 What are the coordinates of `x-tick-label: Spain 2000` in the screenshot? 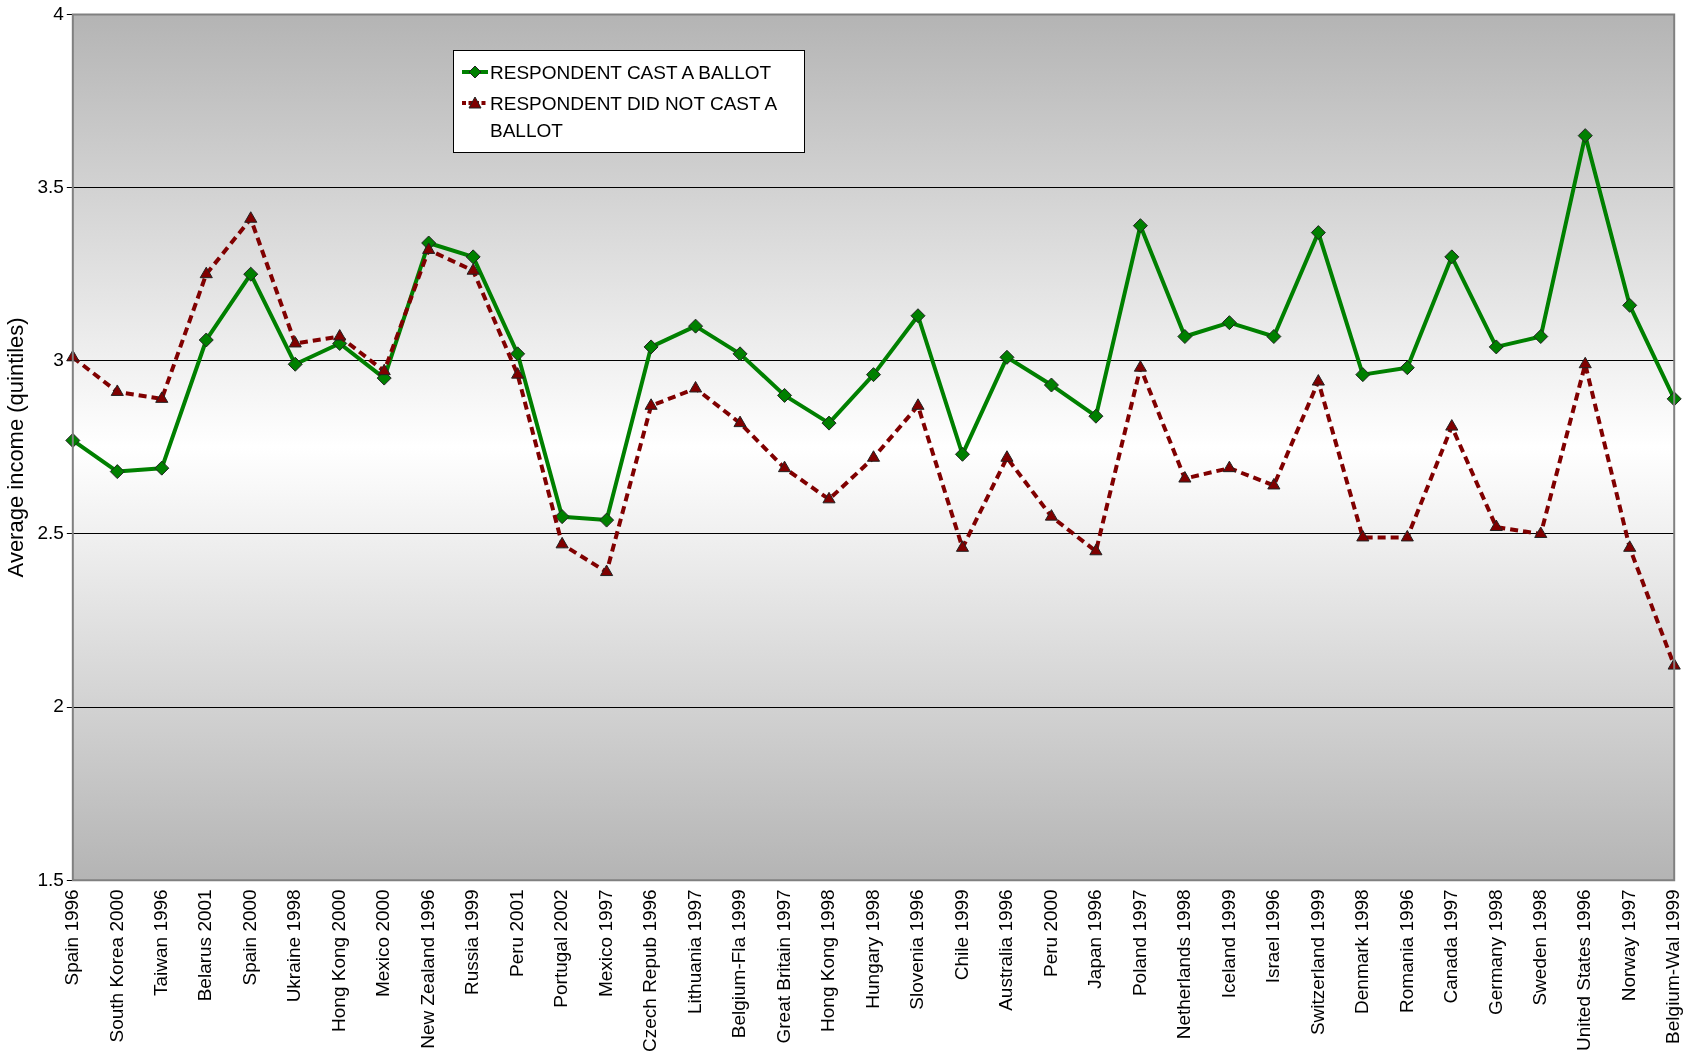 It's located at (249, 937).